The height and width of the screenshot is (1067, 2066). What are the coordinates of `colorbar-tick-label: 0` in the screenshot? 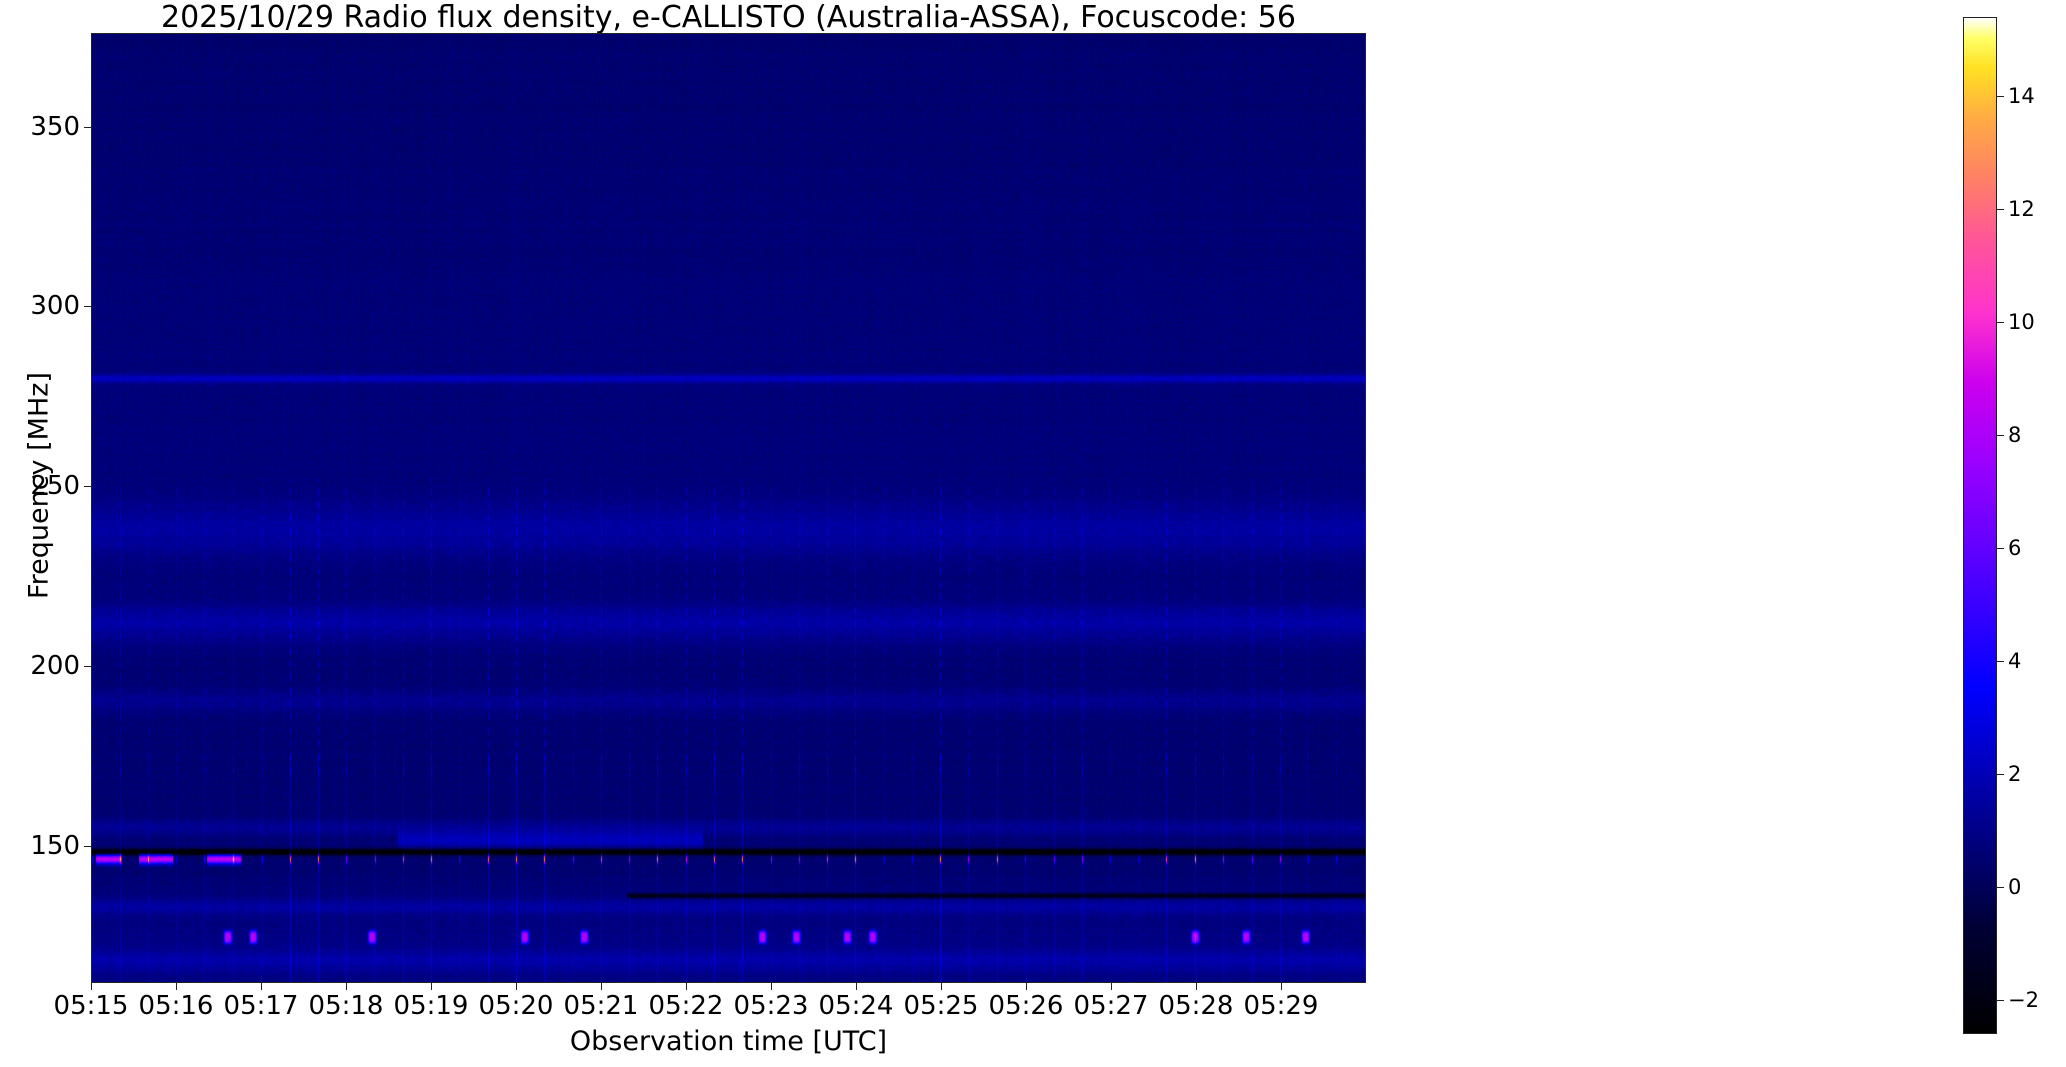 It's located at (2015, 887).